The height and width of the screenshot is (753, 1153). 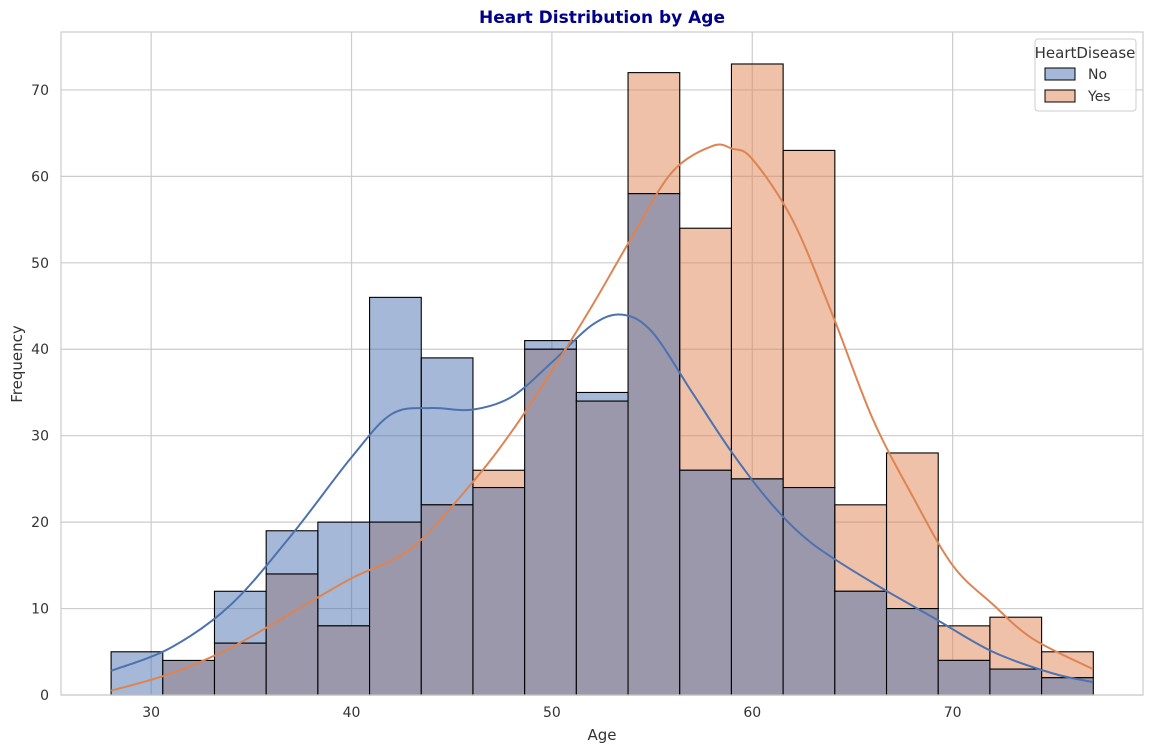 What do you see at coordinates (352, 713) in the screenshot?
I see `x-tick-label: 40` at bounding box center [352, 713].